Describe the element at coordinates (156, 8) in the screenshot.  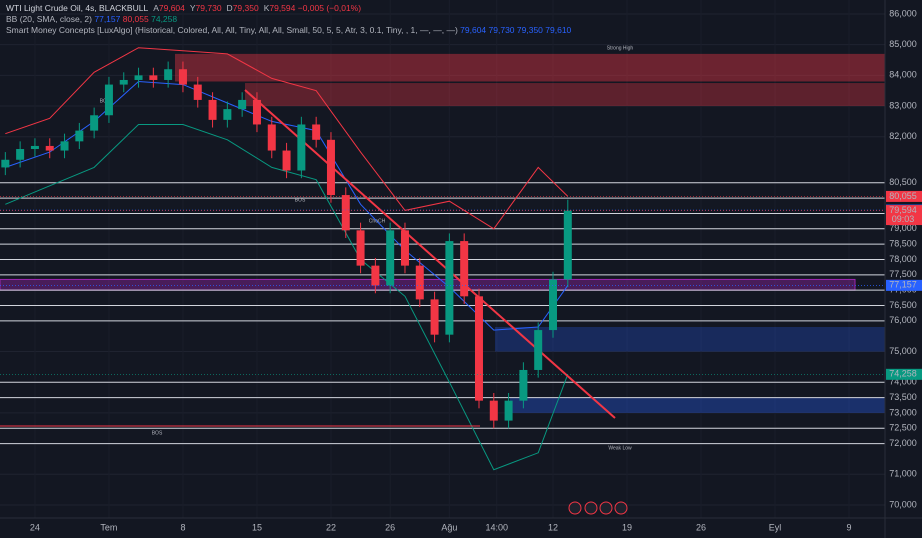
I see `ohlc-key: A` at that location.